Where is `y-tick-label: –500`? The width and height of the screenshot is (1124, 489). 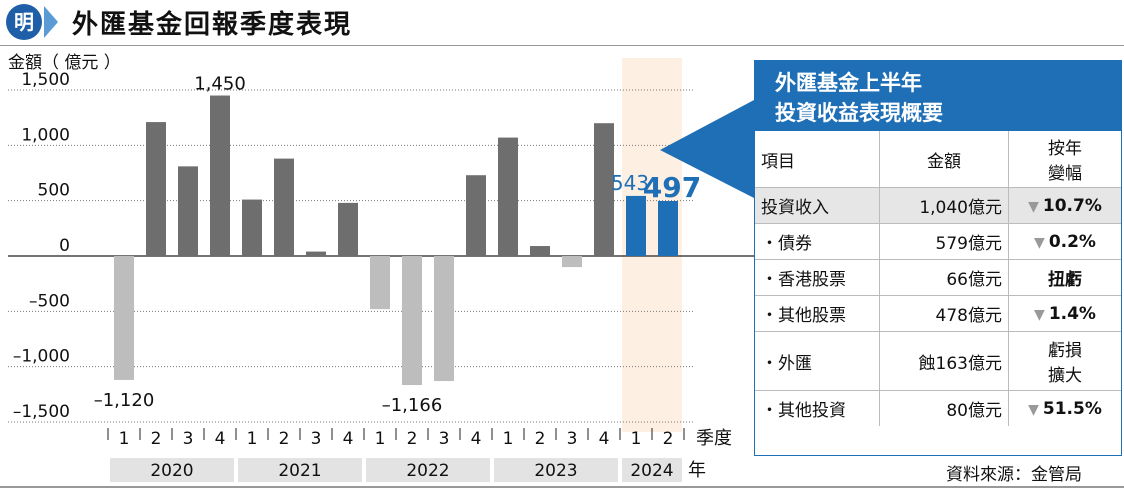
y-tick-label: –500 is located at coordinates (49, 301).